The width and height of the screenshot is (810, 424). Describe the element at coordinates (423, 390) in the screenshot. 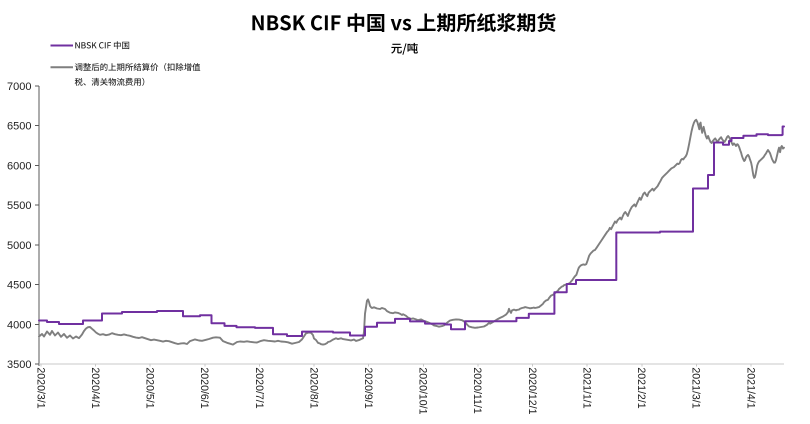

I see `svg-text: 2020/10/1` at that location.